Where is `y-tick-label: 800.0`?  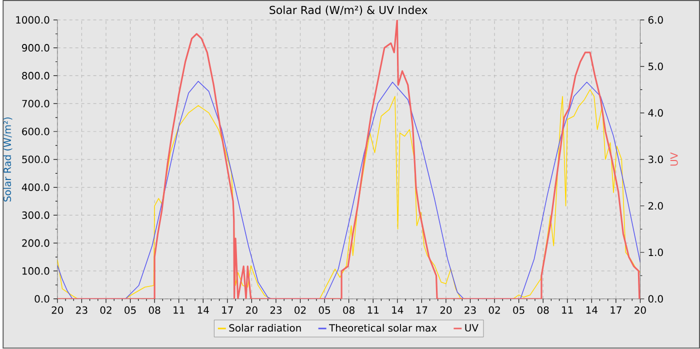
y-tick-label: 800.0 is located at coordinates (36, 76).